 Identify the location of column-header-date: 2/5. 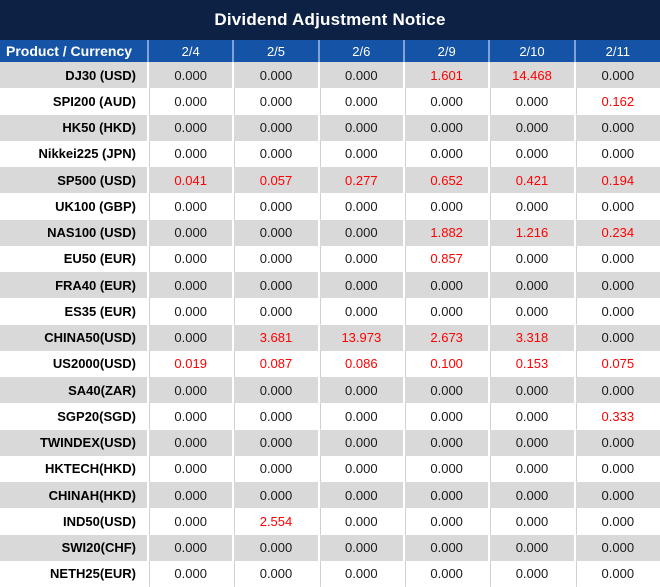
(275, 51).